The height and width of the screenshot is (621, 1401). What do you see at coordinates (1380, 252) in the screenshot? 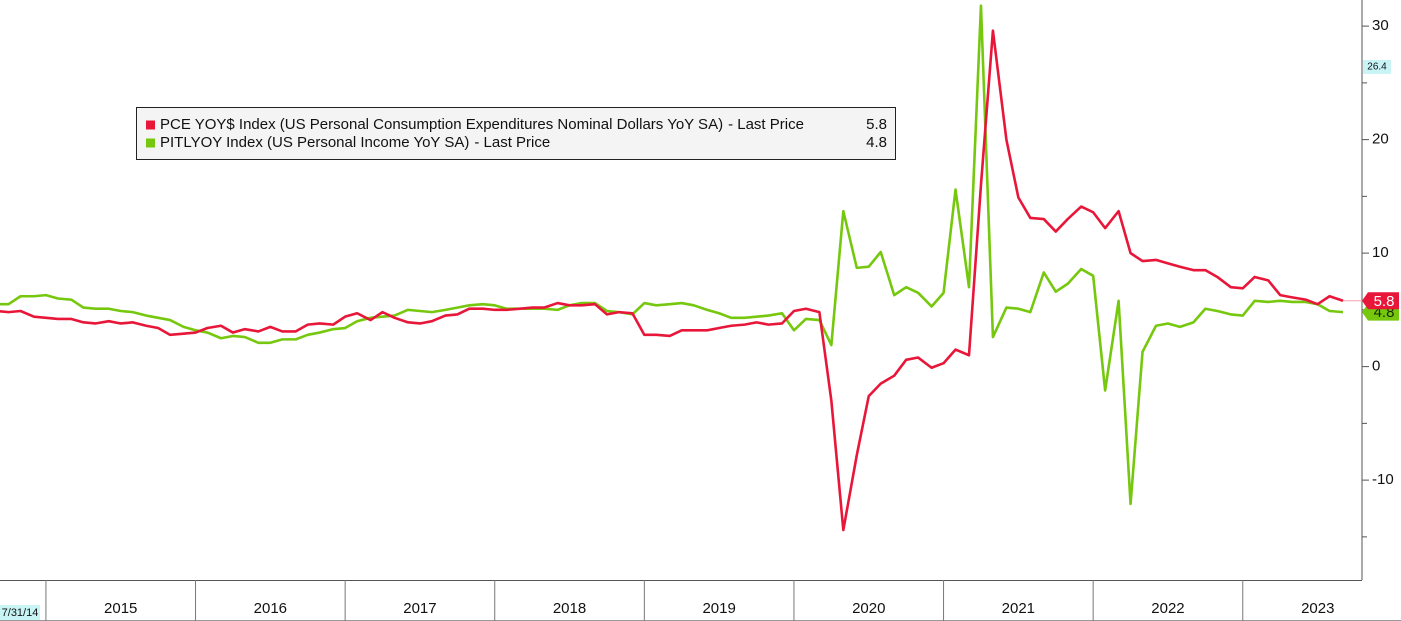
I see `y-tick-label: 10` at bounding box center [1380, 252].